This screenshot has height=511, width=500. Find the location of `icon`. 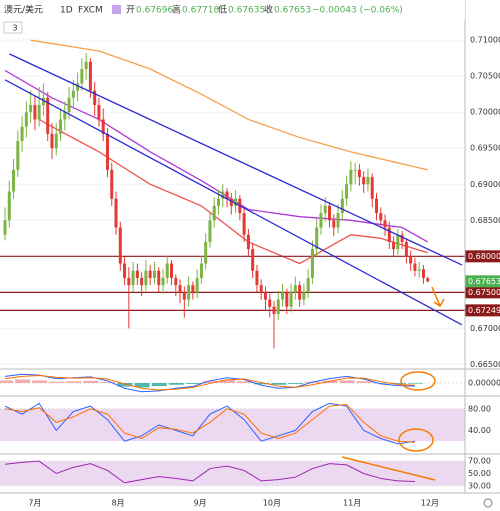

icon is located at coordinates (116, 9).